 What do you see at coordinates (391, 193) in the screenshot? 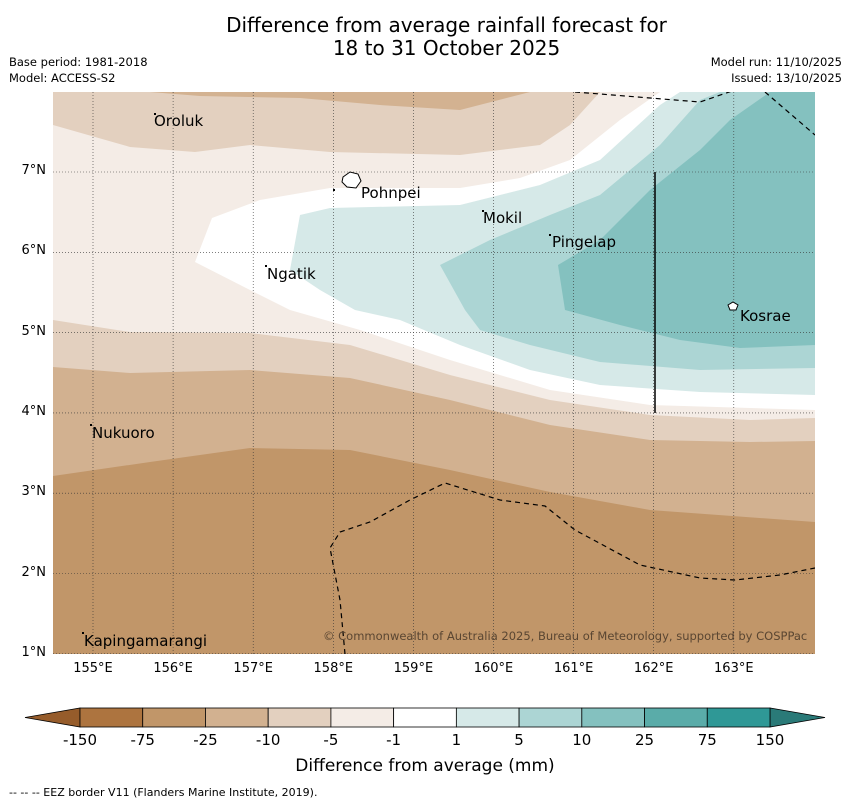
I see `place-label: Pohnpei` at bounding box center [391, 193].